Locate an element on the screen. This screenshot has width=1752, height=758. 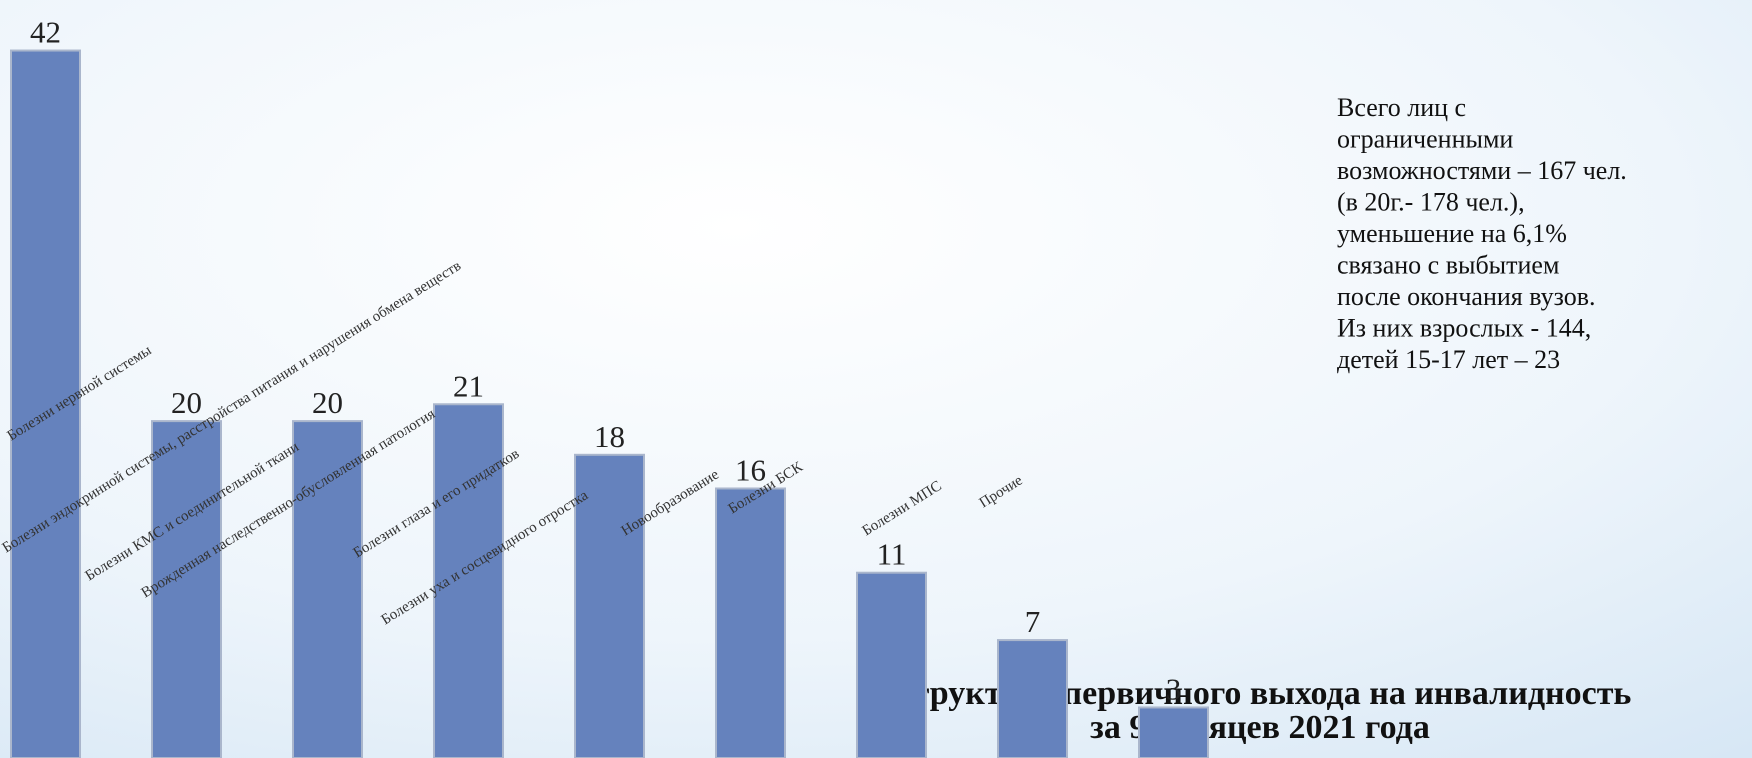
note-line: детей 15-17 лет – 23 is located at coordinates (1448, 359).